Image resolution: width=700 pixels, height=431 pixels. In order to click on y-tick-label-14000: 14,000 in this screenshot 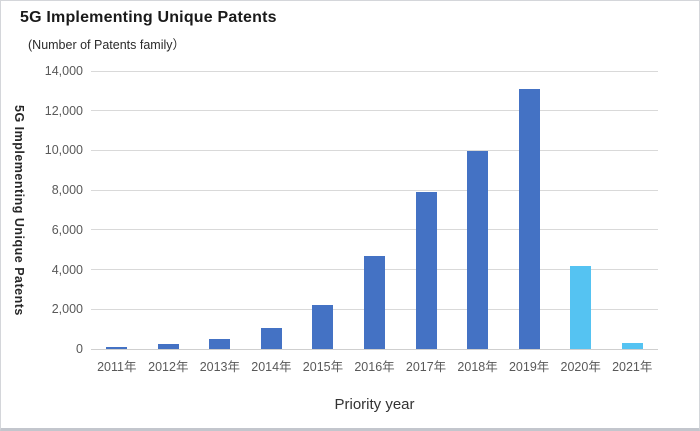, I will do `click(63, 71)`.